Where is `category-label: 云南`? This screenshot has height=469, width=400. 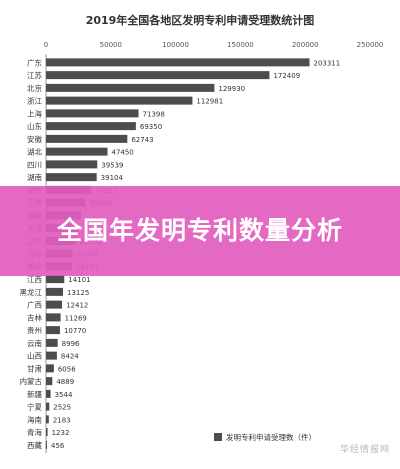
category-label: 云南 is located at coordinates (34, 343).